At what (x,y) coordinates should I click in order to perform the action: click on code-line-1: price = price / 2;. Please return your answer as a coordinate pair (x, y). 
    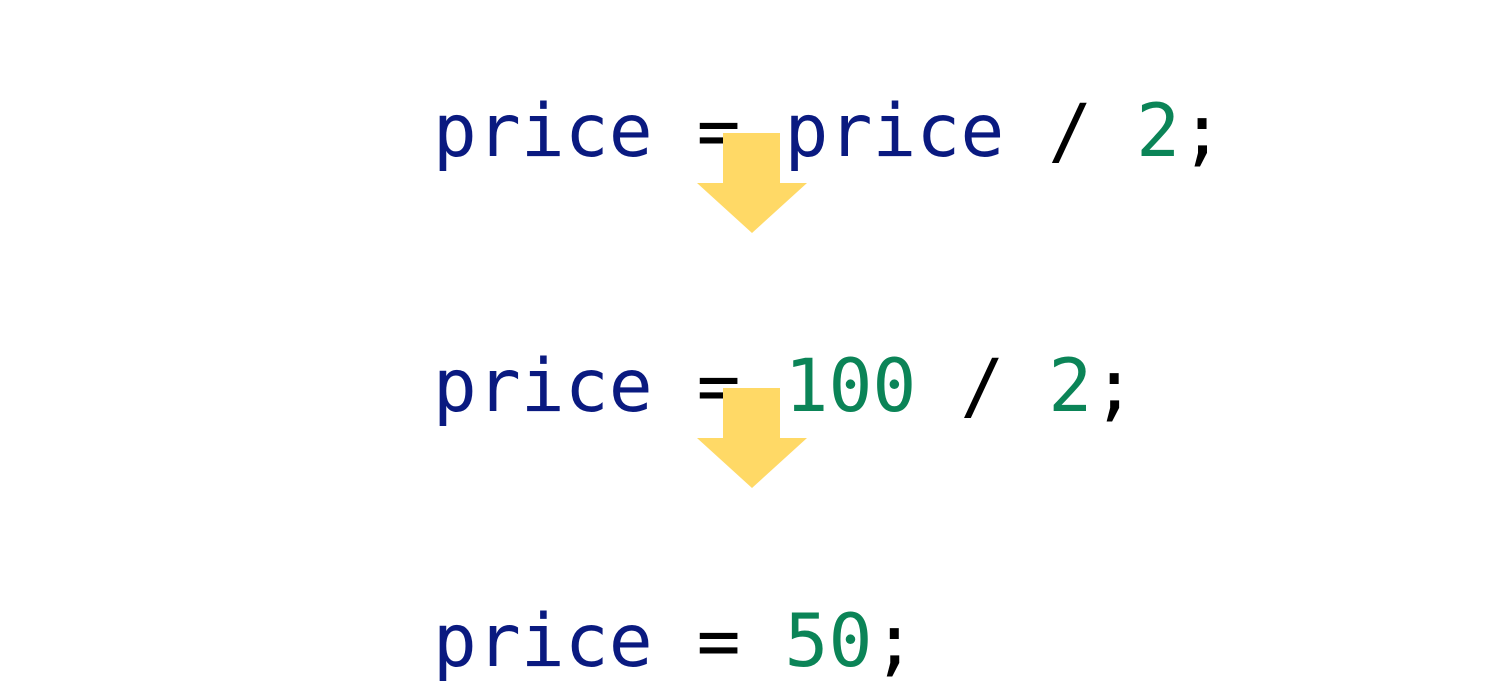
    Looking at the image, I should click on (784, 95).